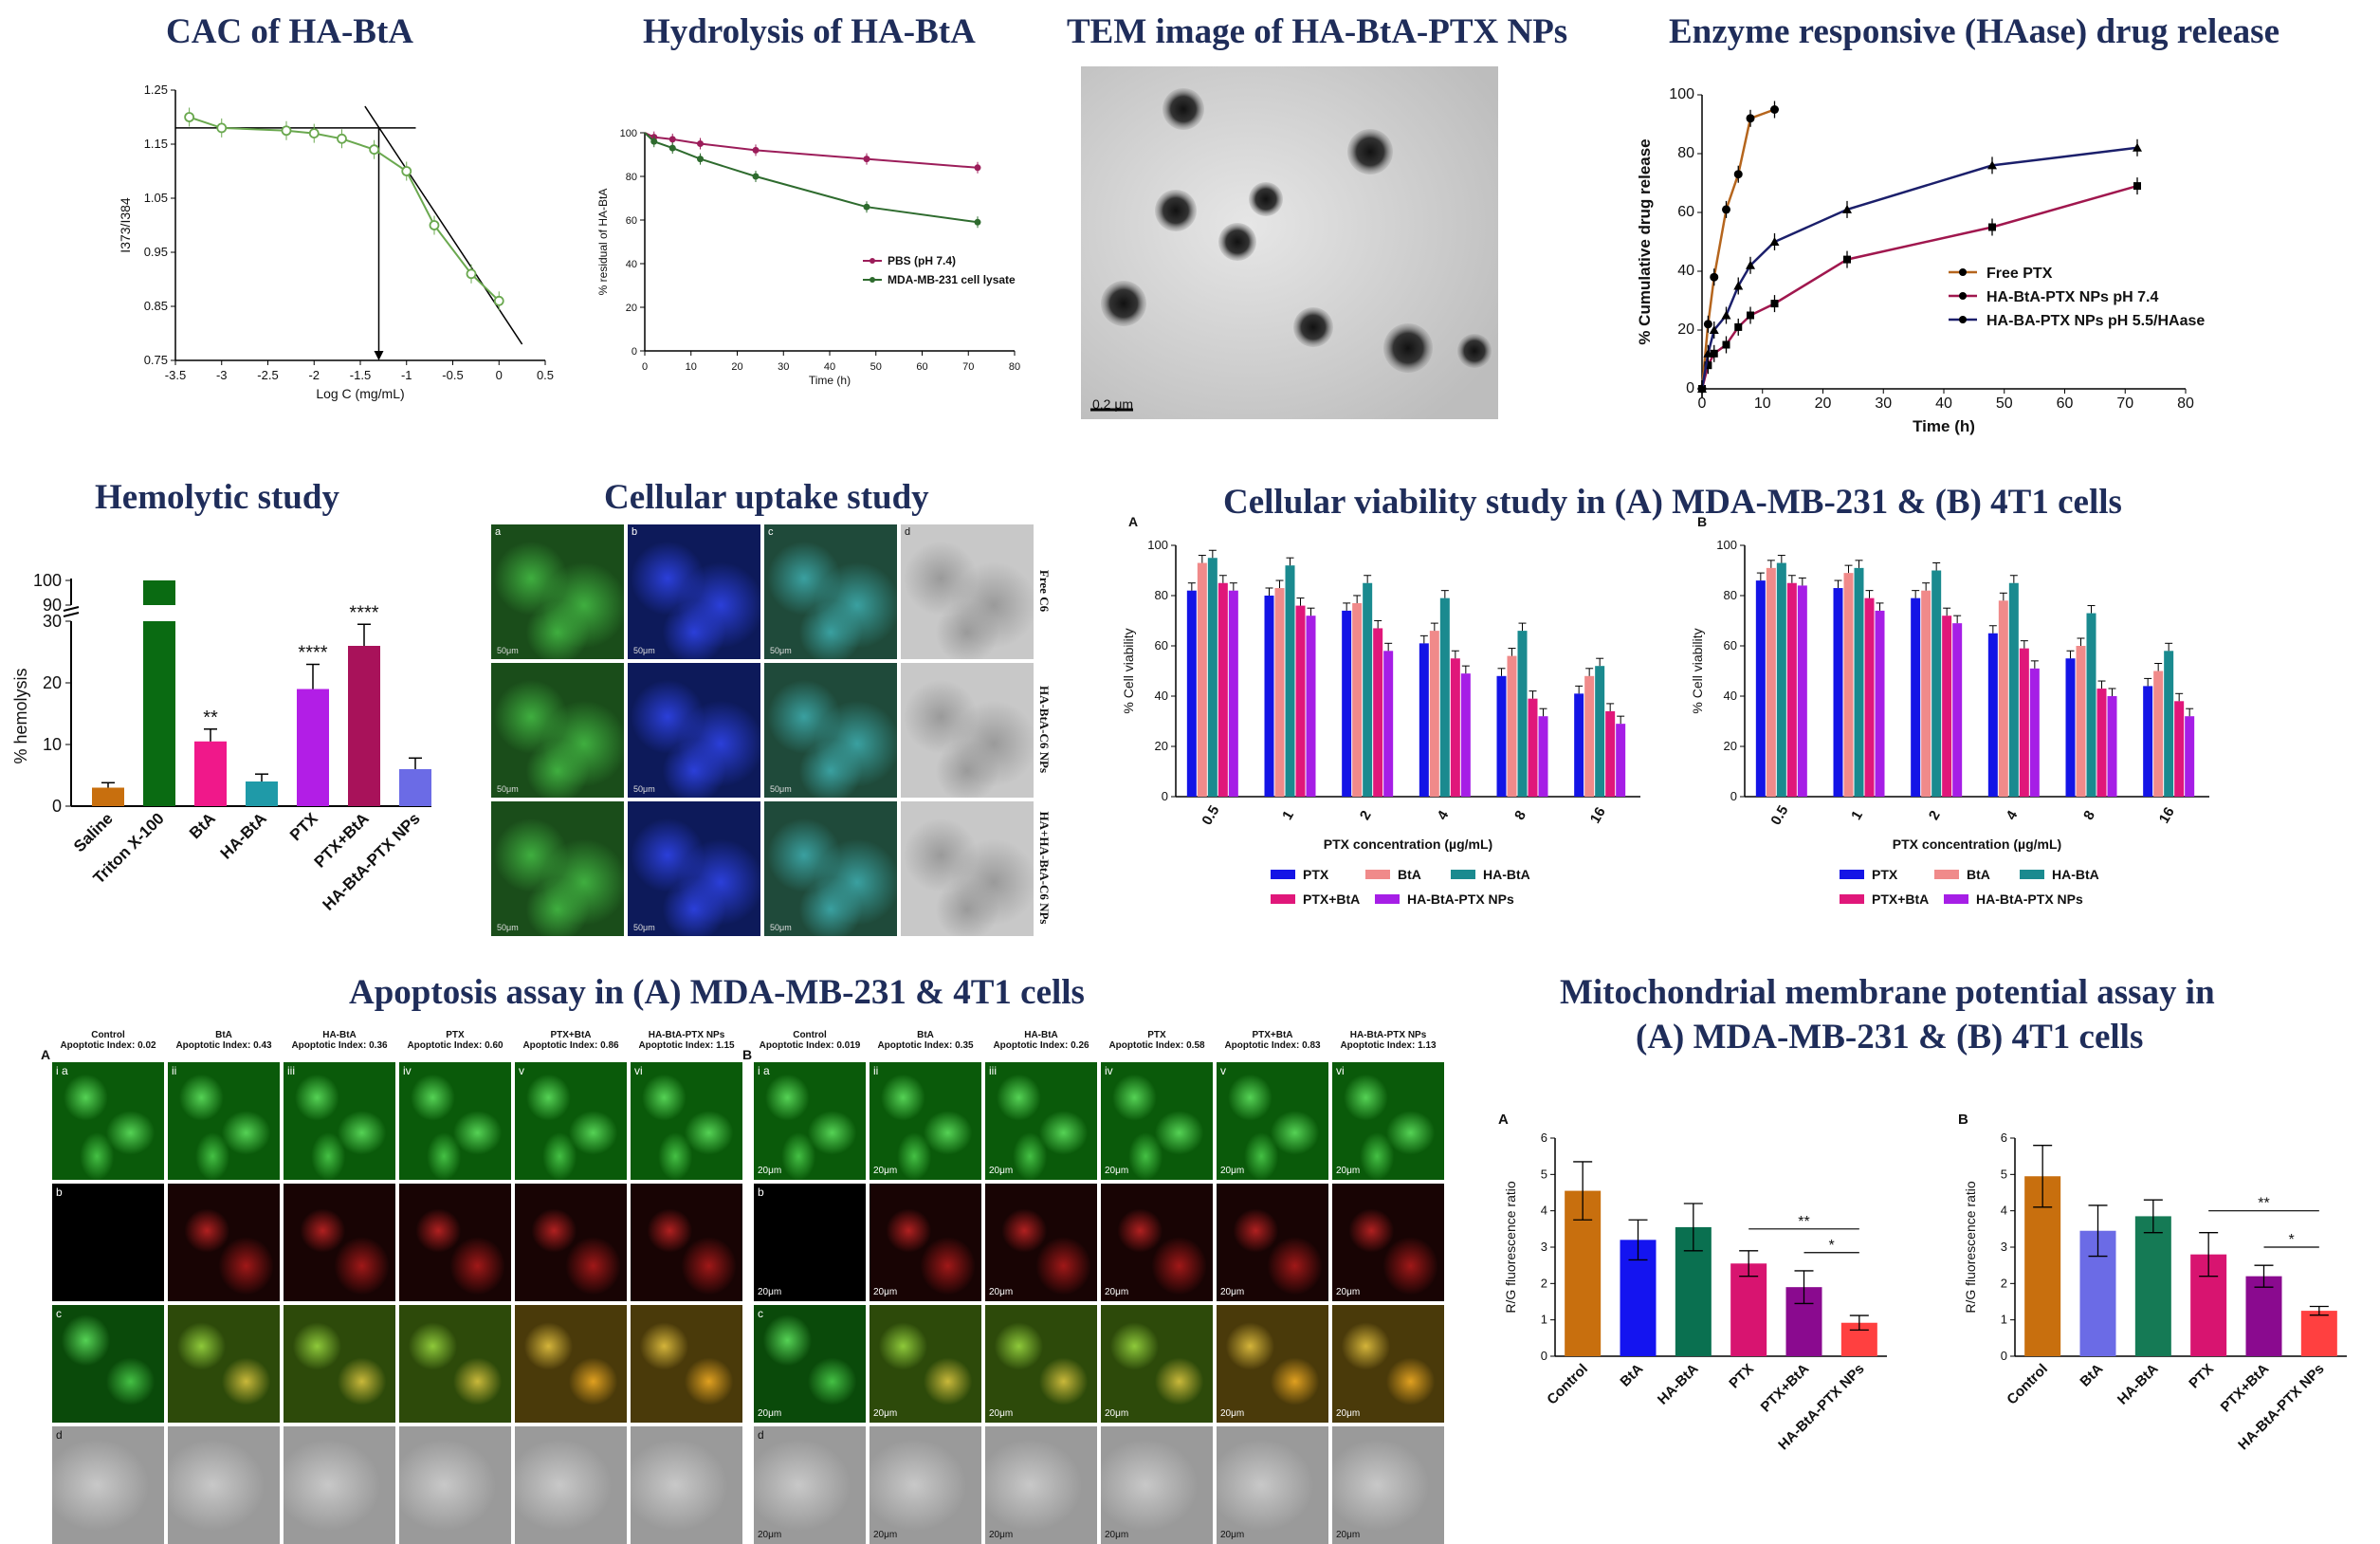 The height and width of the screenshot is (1544, 2380). What do you see at coordinates (545, 375) in the screenshot?
I see `x-tick-label: 0.5` at bounding box center [545, 375].